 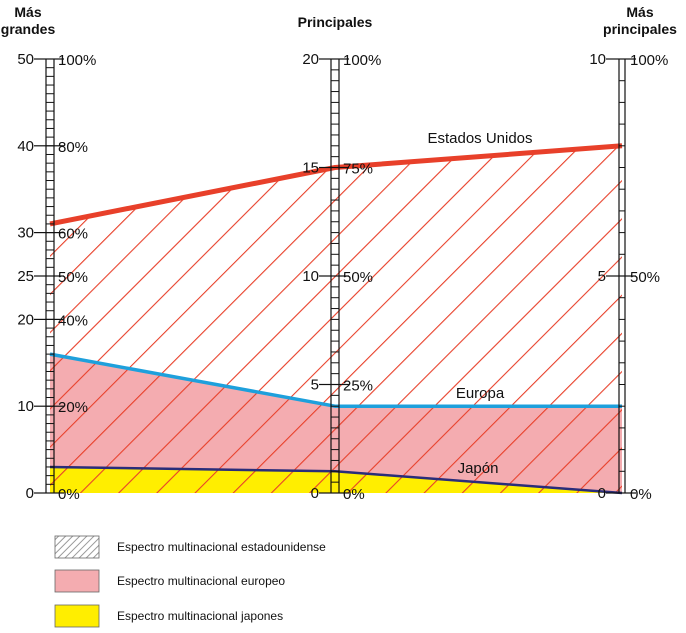 What do you see at coordinates (335, 22) in the screenshot?
I see `axis-header-middle: Principales` at bounding box center [335, 22].